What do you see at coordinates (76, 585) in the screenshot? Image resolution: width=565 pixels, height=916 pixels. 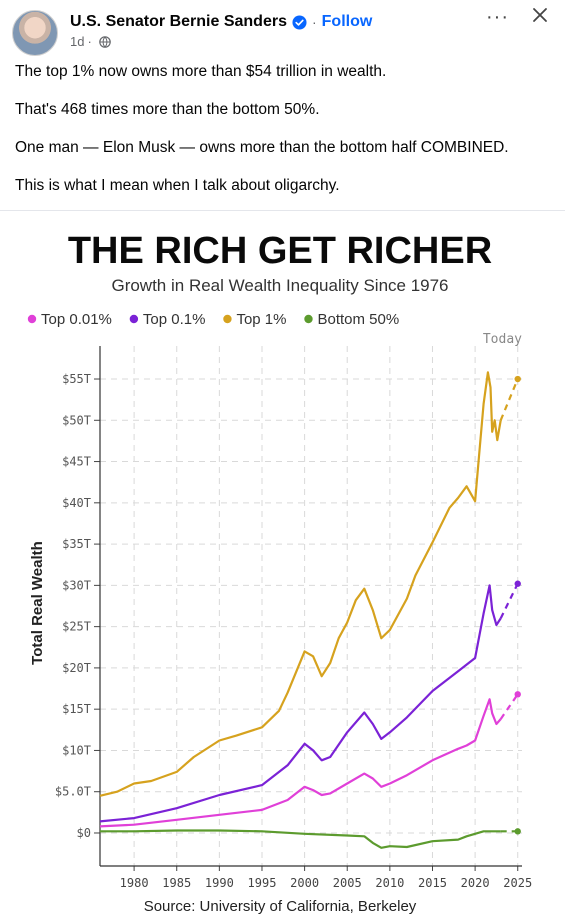 I see `y-tick-label: $30T` at bounding box center [76, 585].